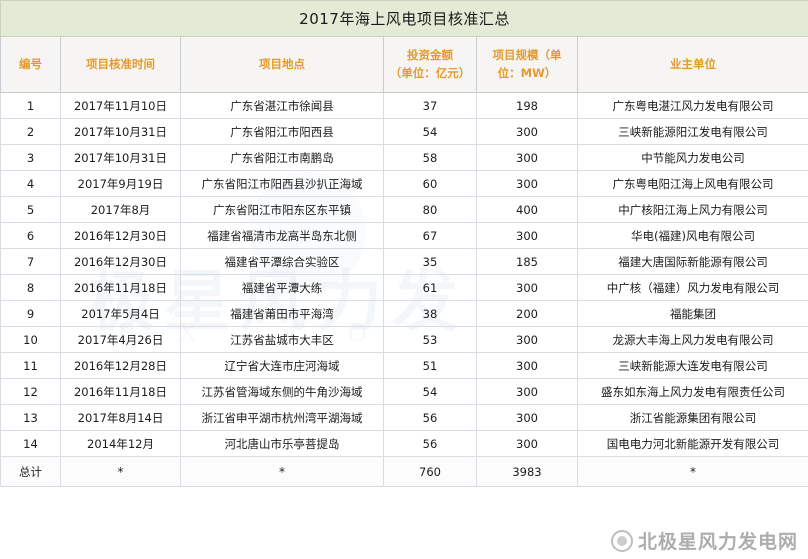 This screenshot has height=559, width=808. Describe the element at coordinates (527, 64) in the screenshot. I see `column-header-capacity: 项目规模（单 位：MW）` at that location.